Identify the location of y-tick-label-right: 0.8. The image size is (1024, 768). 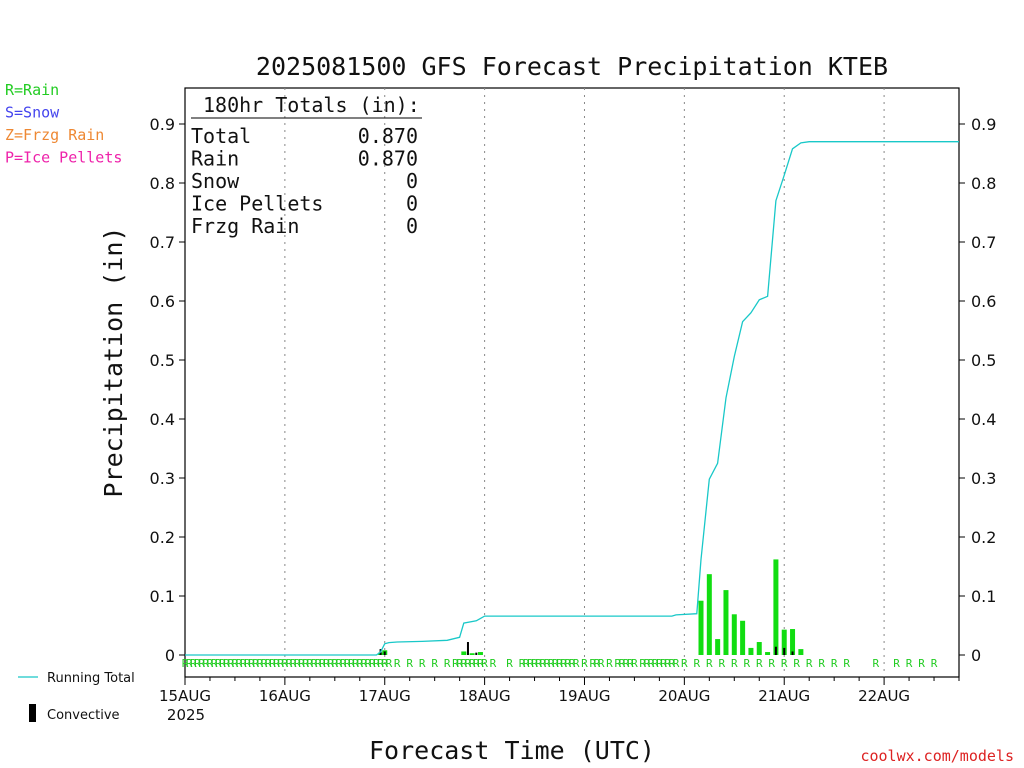
(983, 183).